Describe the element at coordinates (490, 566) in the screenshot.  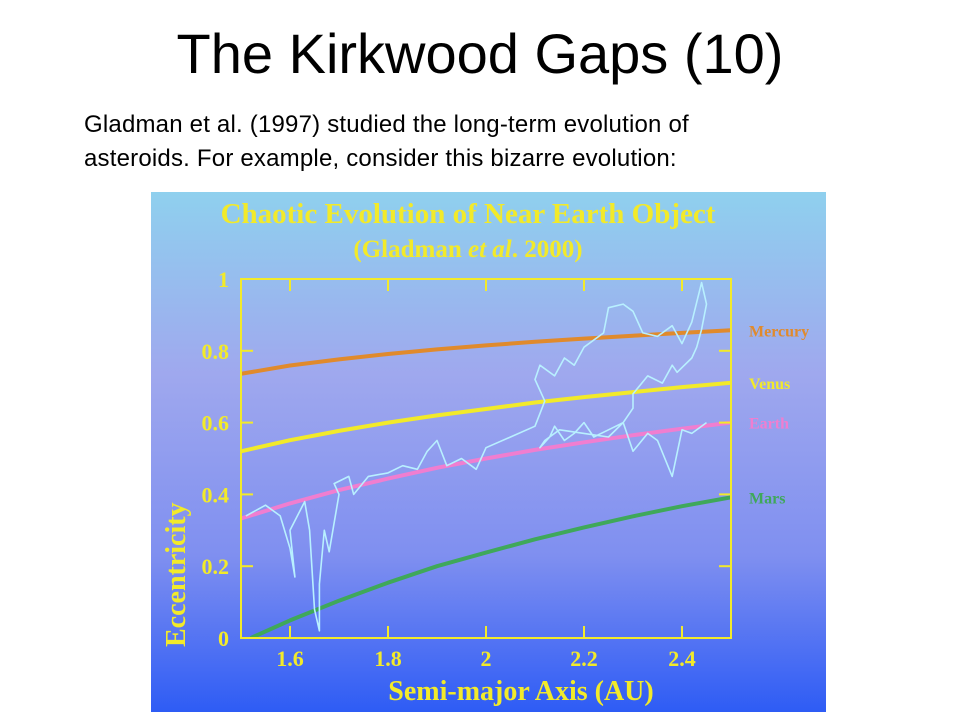
I see `series-line-mars` at that location.